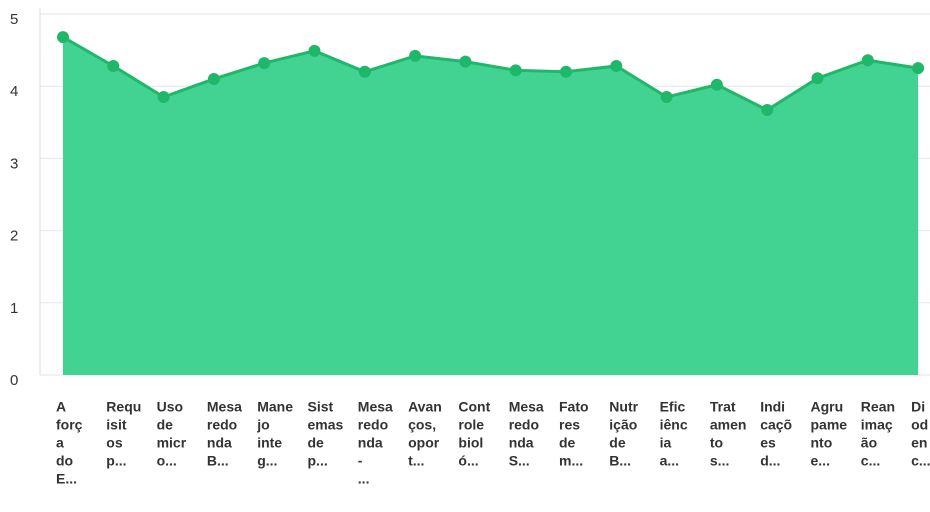 The width and height of the screenshot is (930, 512). I want to click on x-tick-label: Mane, so click(275, 407).